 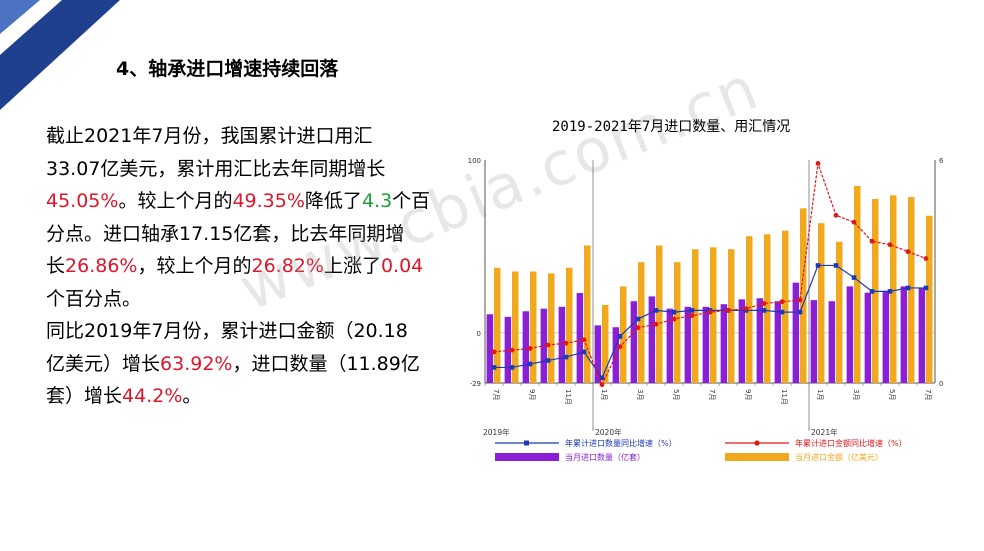 What do you see at coordinates (251, 234) in the screenshot?
I see `paragraph-line: 分点。进口轴承17.15亿套，比去年同期增` at bounding box center [251, 234].